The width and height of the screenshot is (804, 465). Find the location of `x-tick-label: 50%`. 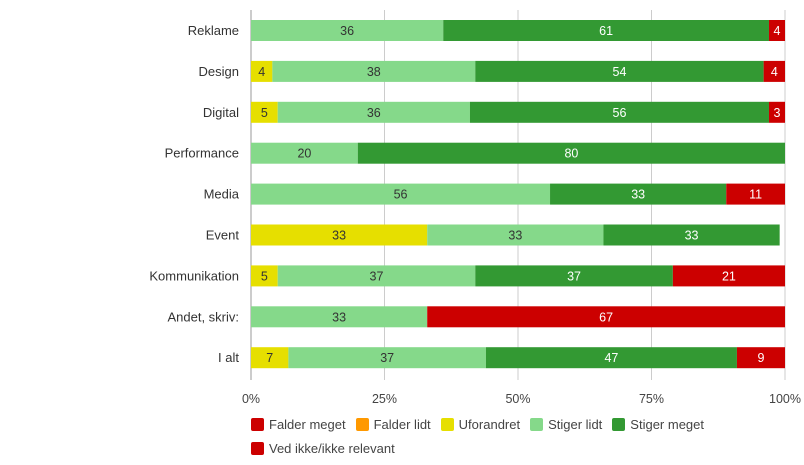

x-tick-label: 50% is located at coordinates (517, 399).